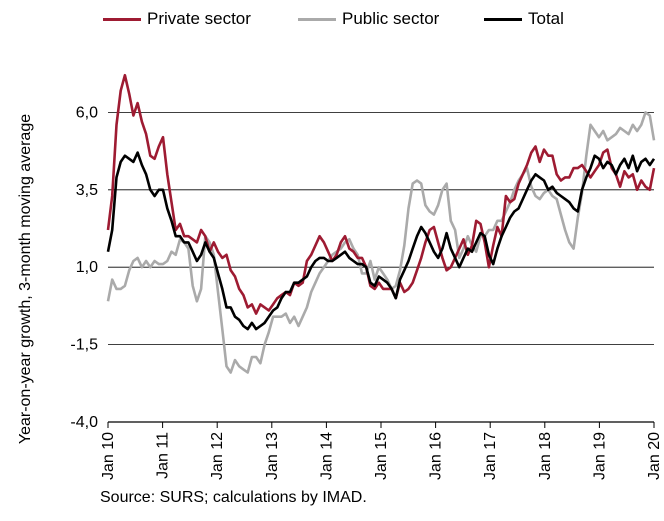 The width and height of the screenshot is (664, 521). What do you see at coordinates (317, 19) in the screenshot?
I see `legend-swatch-public-sector` at bounding box center [317, 19].